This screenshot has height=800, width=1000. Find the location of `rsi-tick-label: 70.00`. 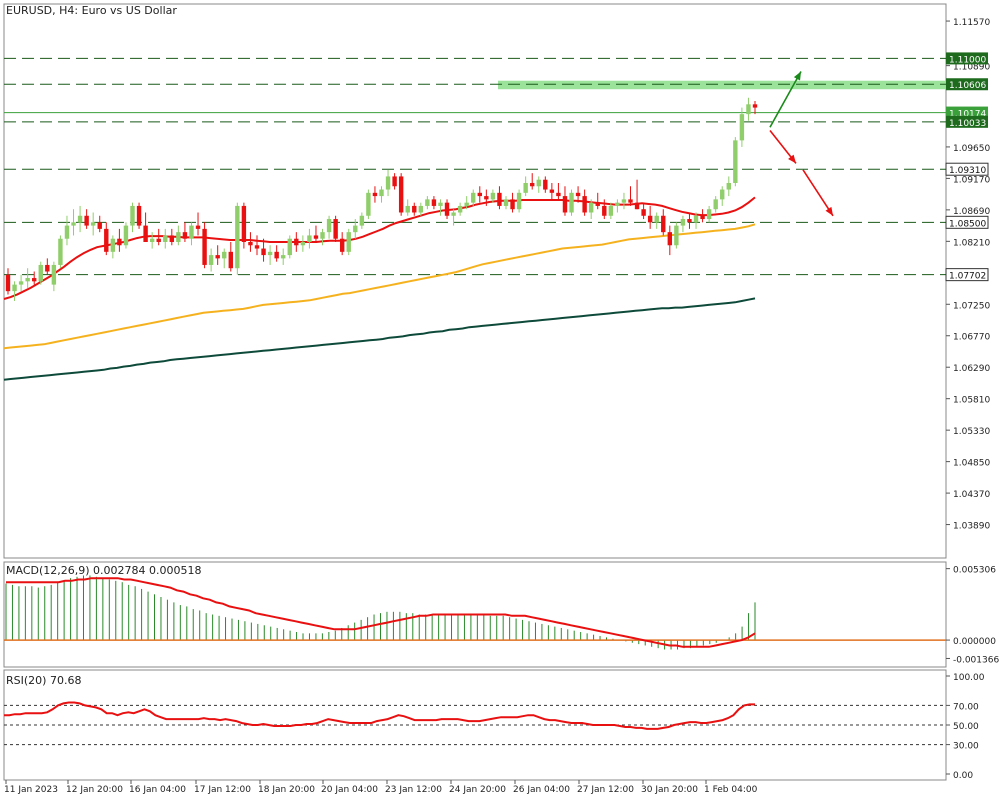

rsi-tick-label: 70.00 is located at coordinates (966, 707).